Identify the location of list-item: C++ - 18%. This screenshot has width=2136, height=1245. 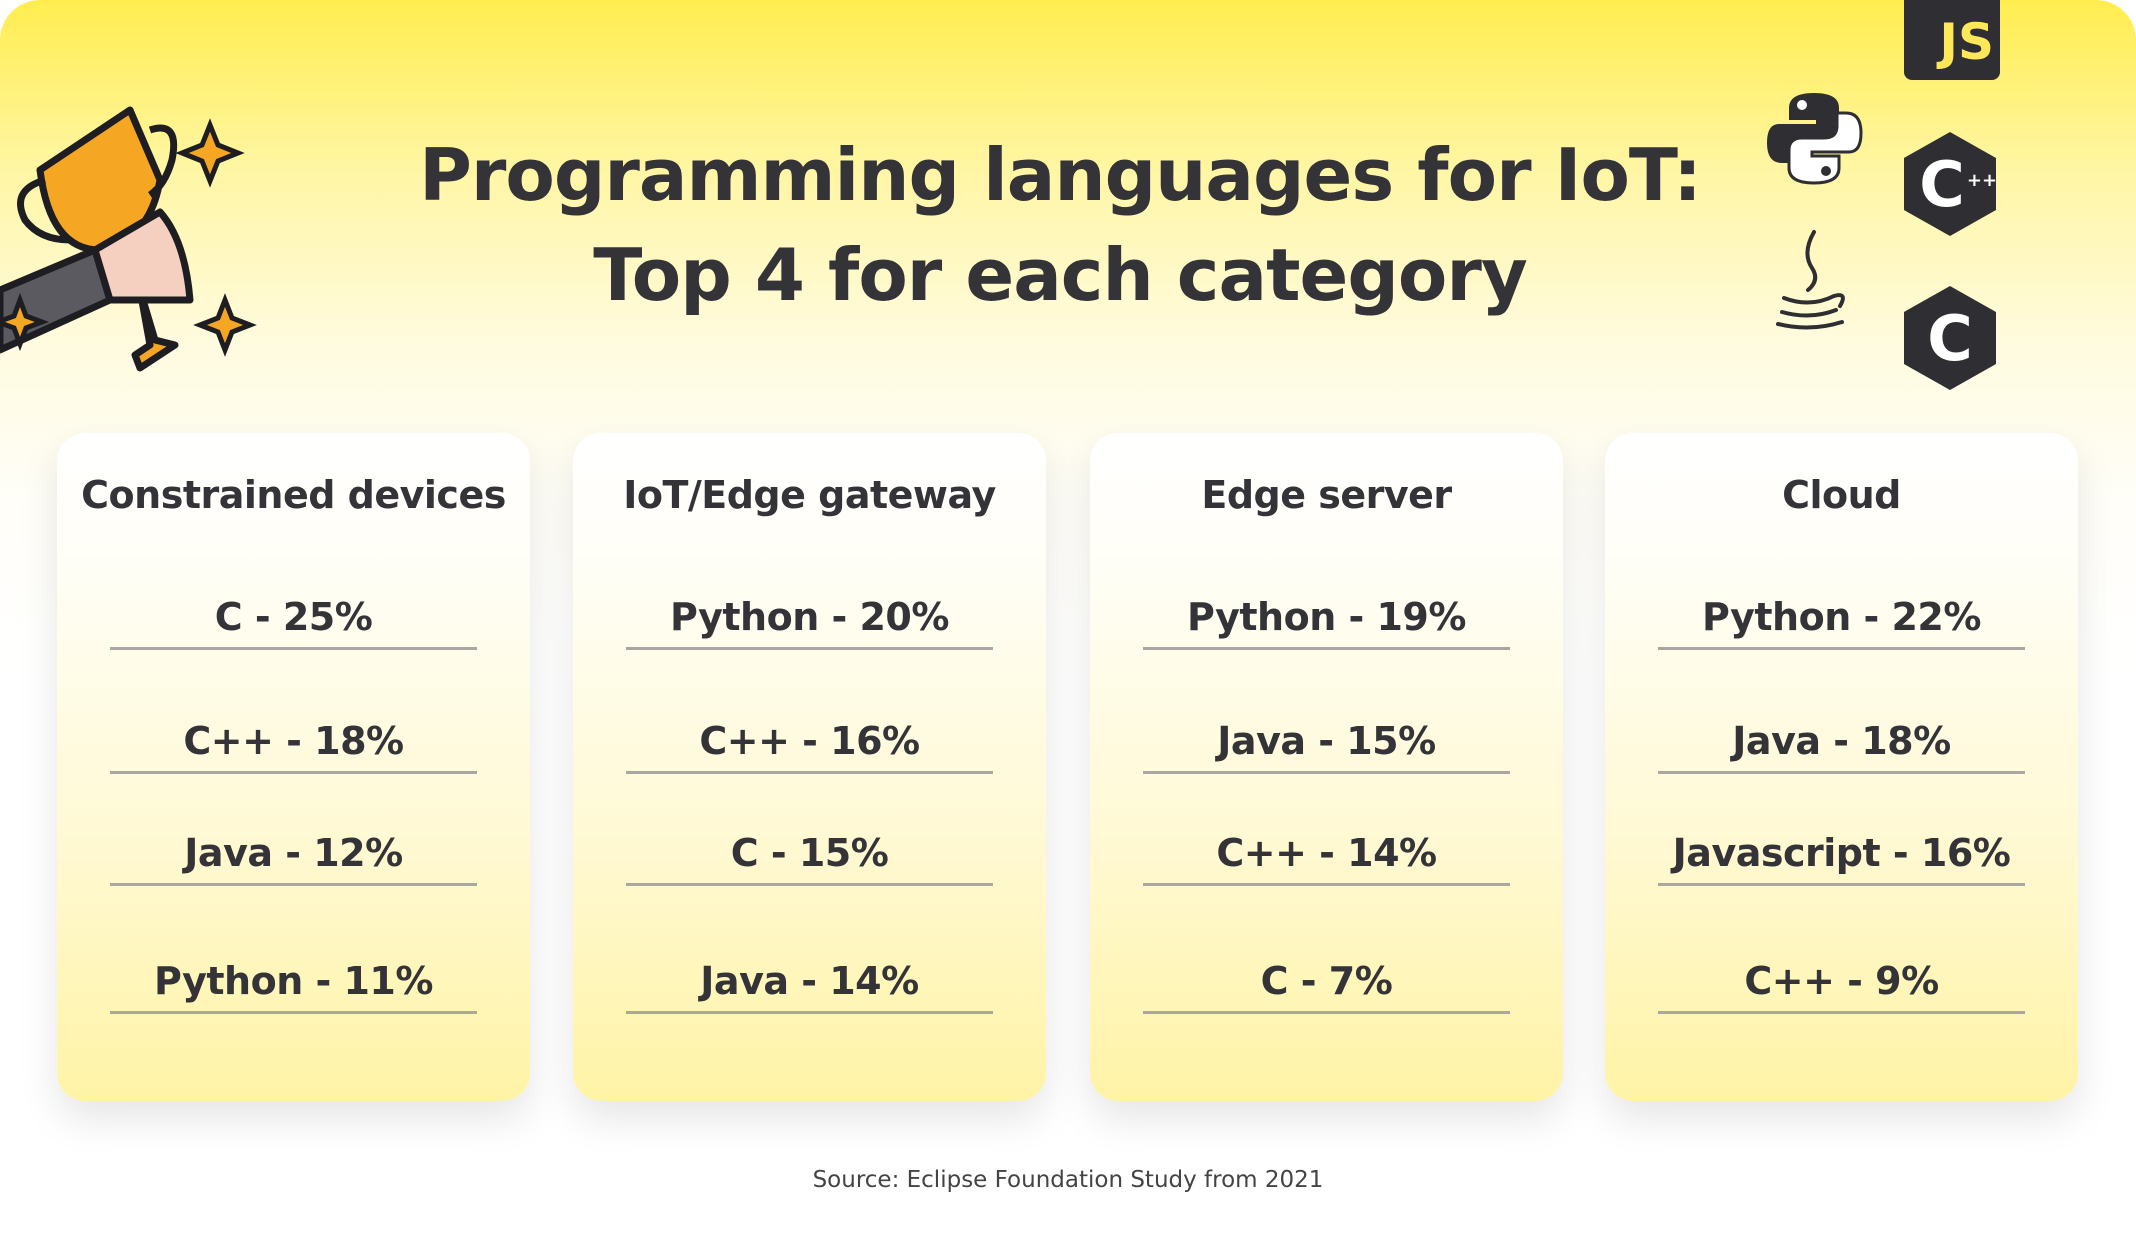
(293, 746).